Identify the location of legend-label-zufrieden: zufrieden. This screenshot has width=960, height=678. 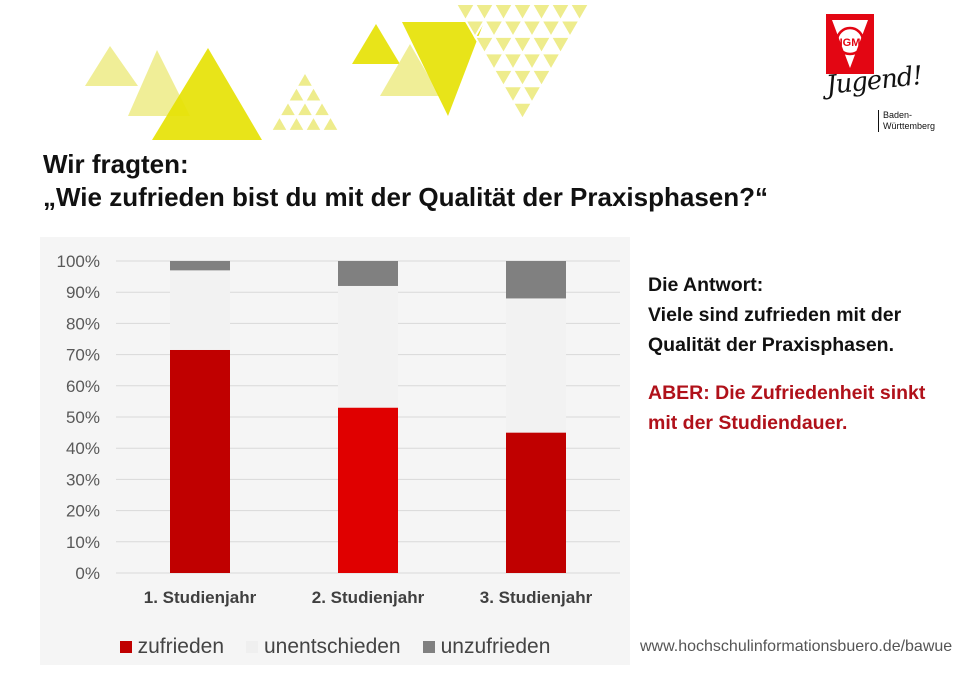
(180, 646).